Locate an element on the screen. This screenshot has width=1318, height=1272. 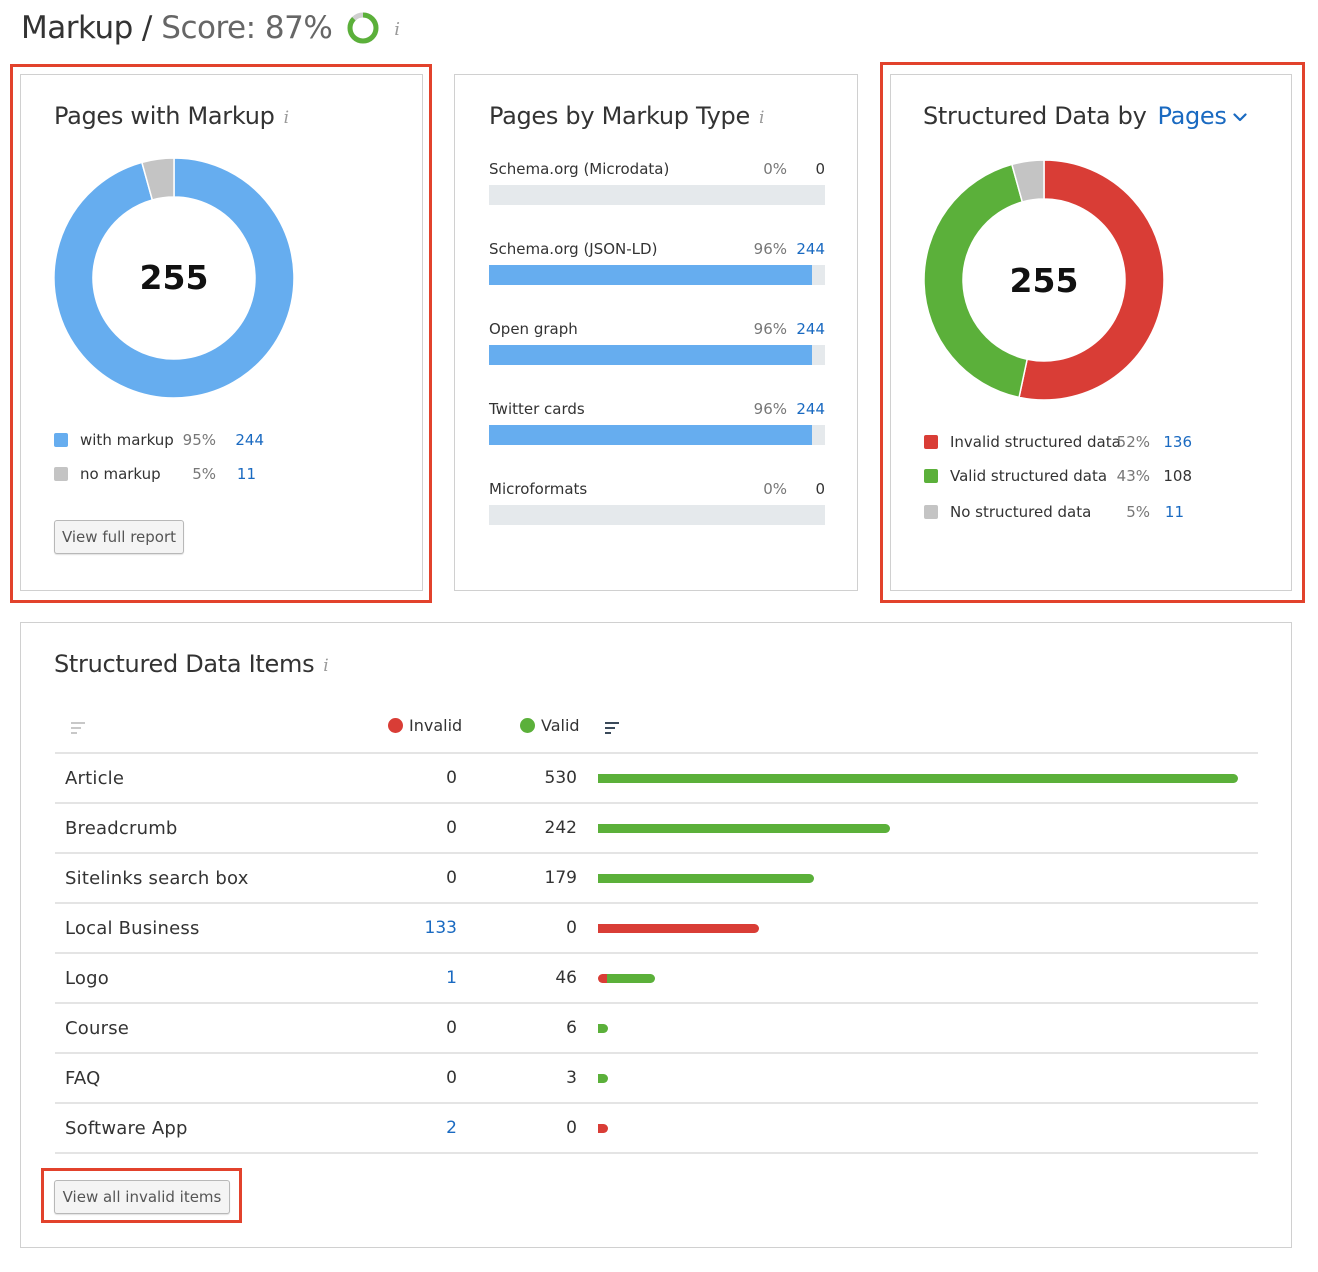
view-full-report-button: View full report is located at coordinates (119, 537).